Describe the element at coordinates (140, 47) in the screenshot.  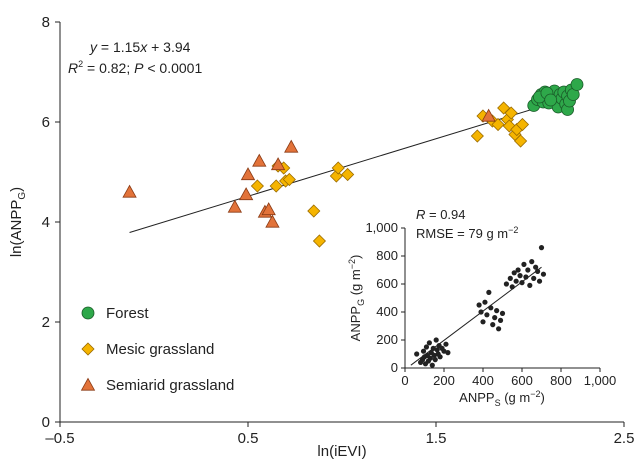
I see `regression-equation: y = 1.15x + 3.94` at that location.